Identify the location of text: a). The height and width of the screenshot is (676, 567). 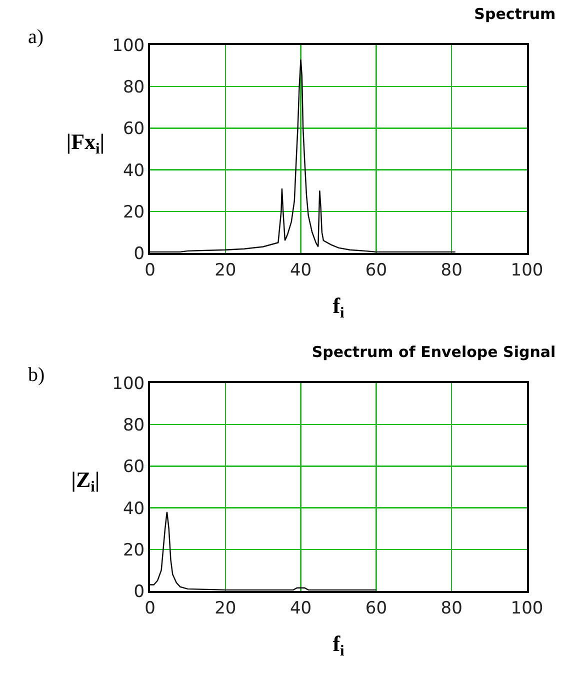
(36, 37).